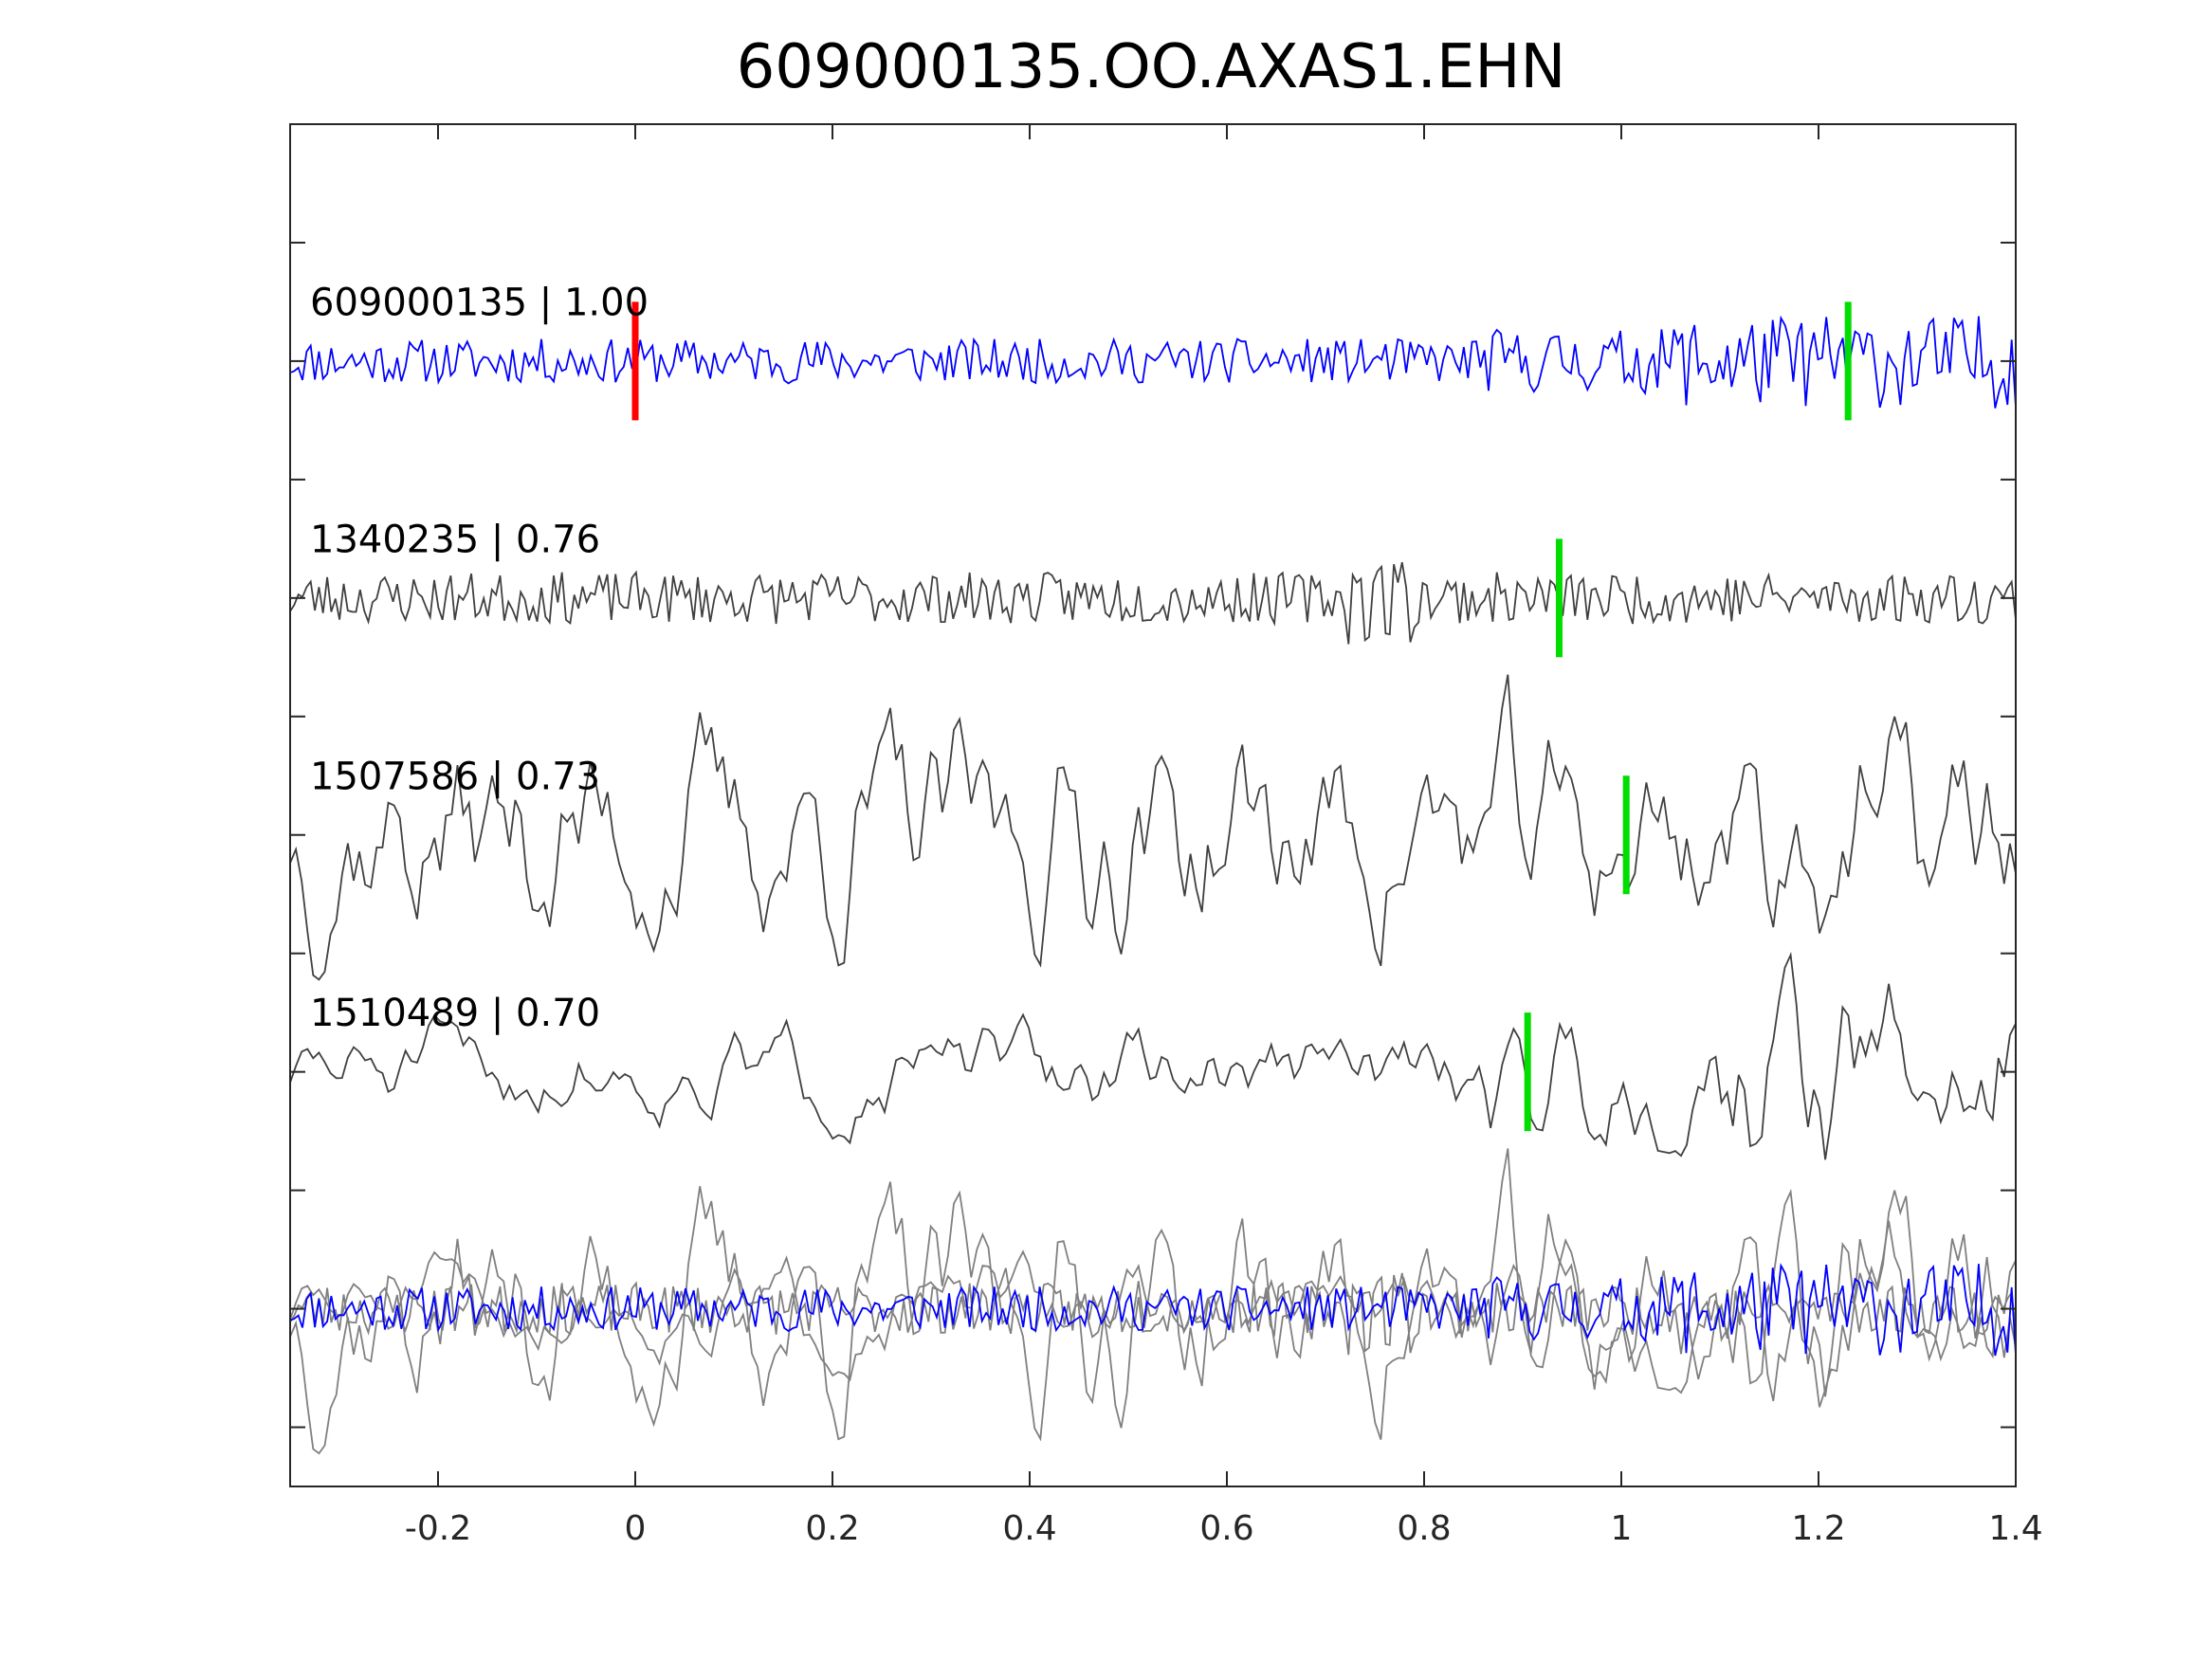 The height and width of the screenshot is (1659, 2212). I want to click on trace-label-609000135: 609000135 | 1.00, so click(479, 302).